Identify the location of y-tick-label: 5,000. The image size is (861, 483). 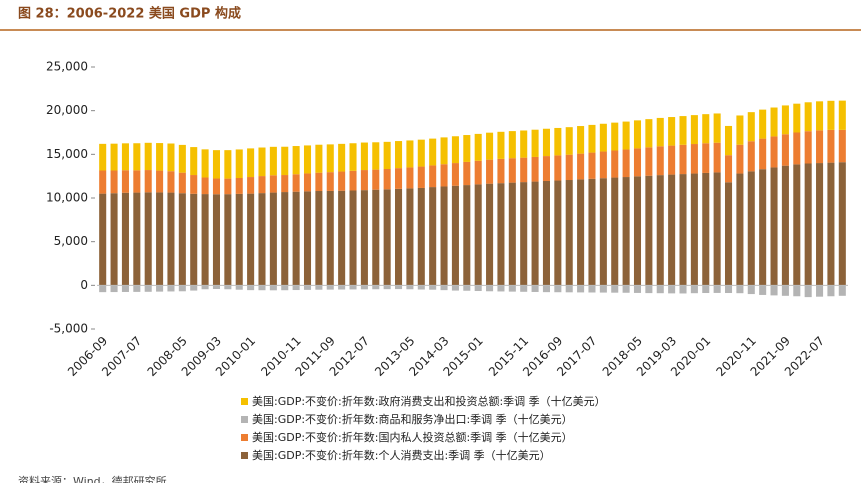
(71, 241).